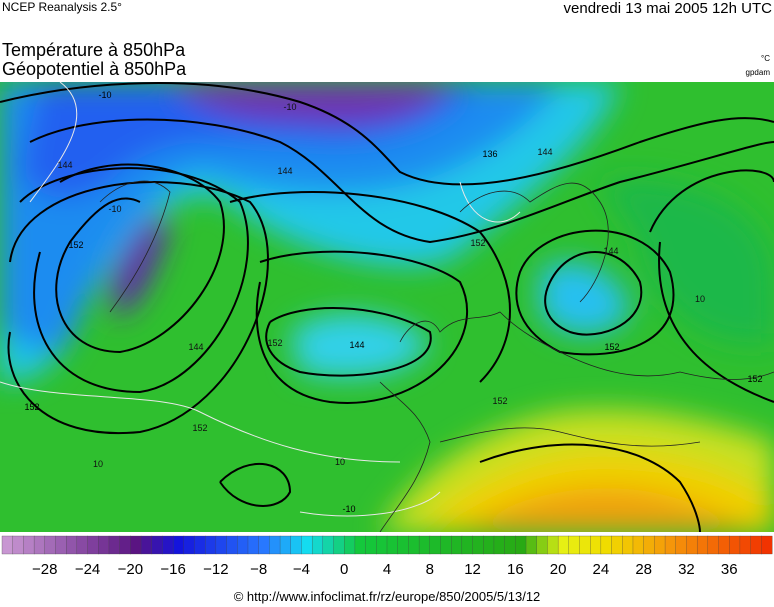 This screenshot has height=607, width=774. Describe the element at coordinates (430, 569) in the screenshot. I see `colorbar-label: 8` at that location.